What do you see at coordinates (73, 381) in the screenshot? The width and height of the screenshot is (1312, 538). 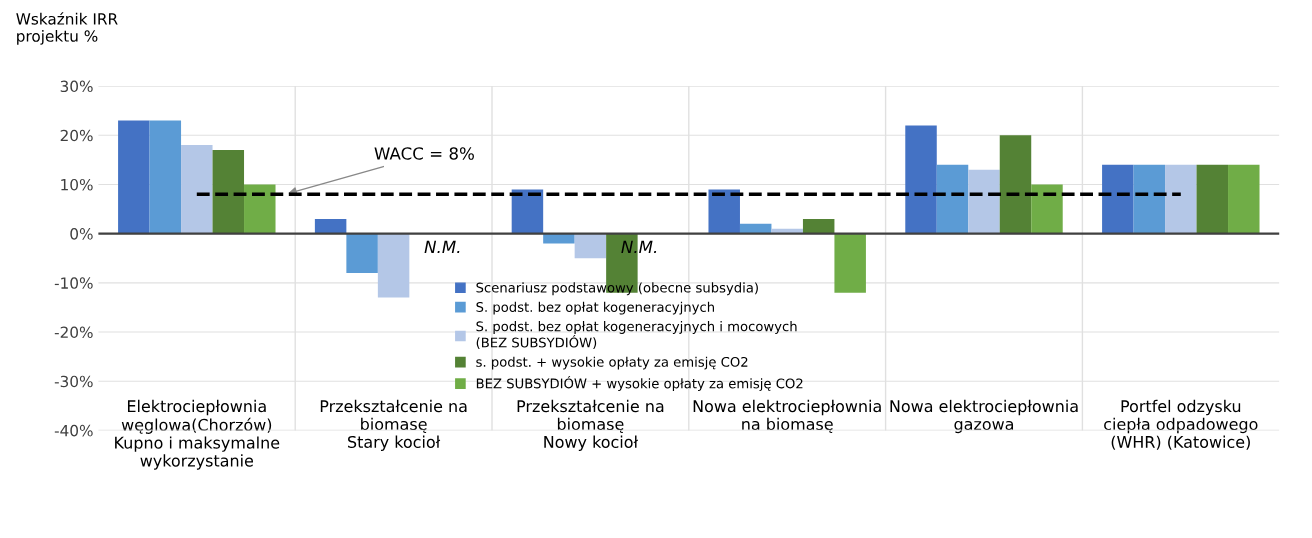 I see `y-tick-label: -30%` at bounding box center [73, 381].